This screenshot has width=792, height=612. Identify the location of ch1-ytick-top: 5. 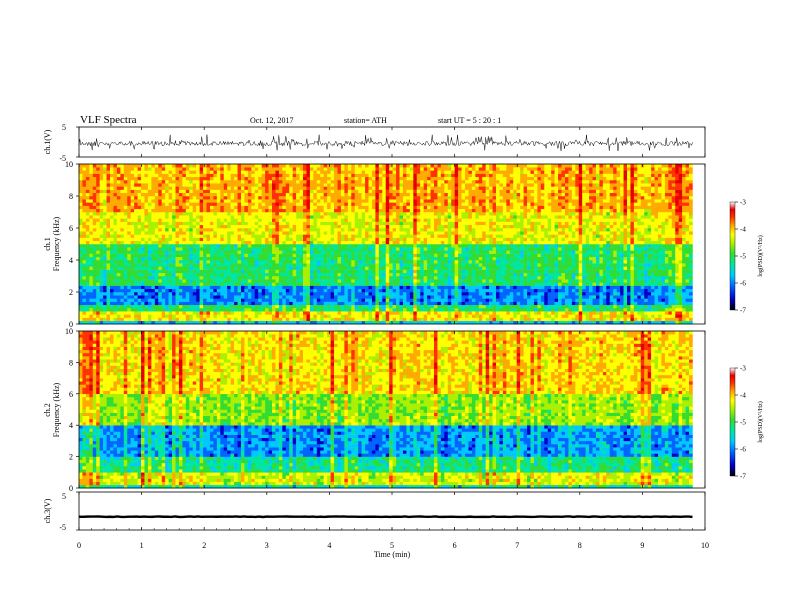
(64, 127).